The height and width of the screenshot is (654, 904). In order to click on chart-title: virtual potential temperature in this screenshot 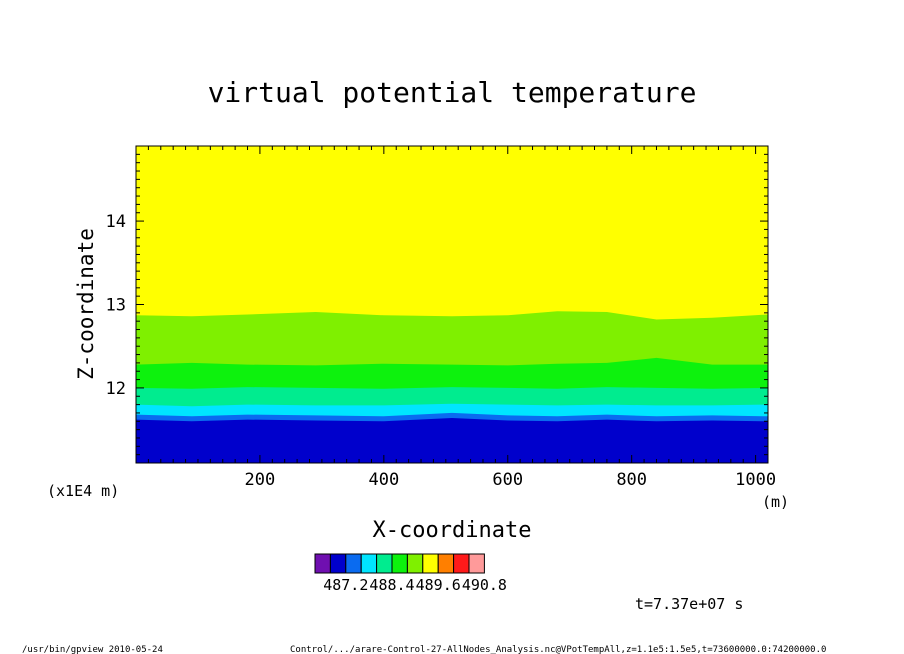, I will do `click(452, 92)`.